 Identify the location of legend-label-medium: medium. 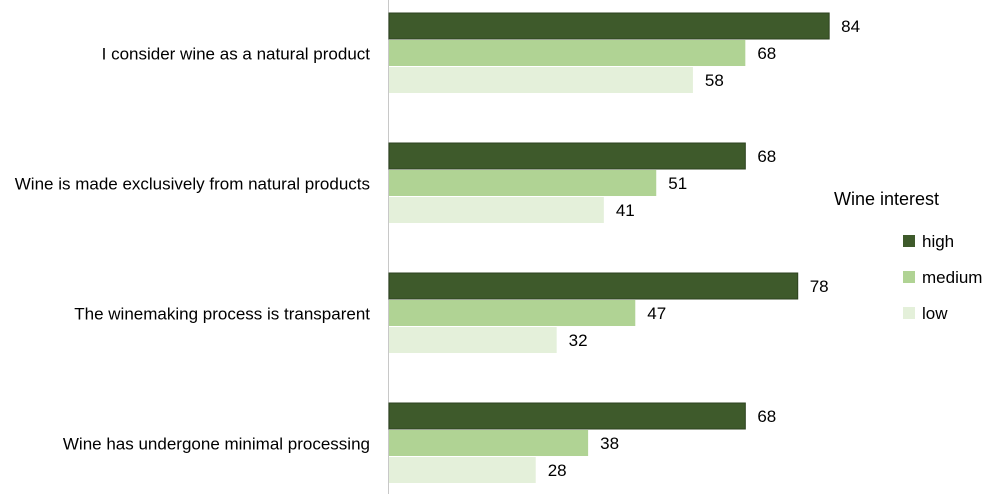
(952, 277).